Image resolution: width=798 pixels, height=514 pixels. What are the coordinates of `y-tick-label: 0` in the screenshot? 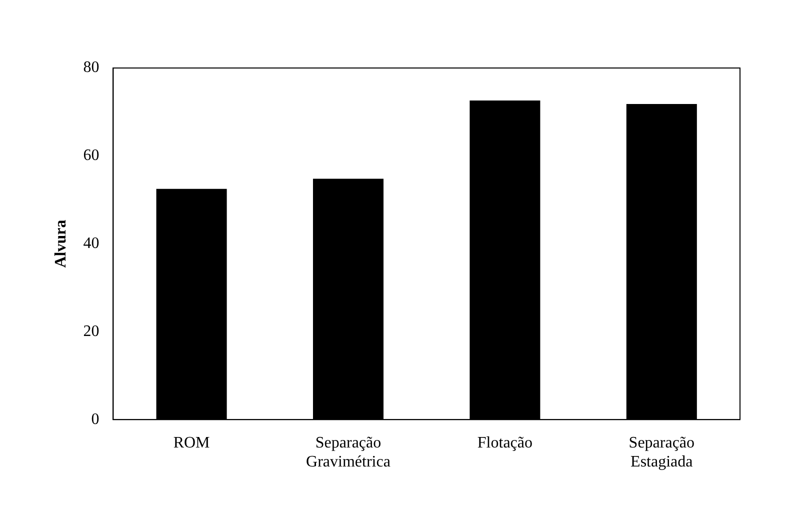 It's located at (95, 419).